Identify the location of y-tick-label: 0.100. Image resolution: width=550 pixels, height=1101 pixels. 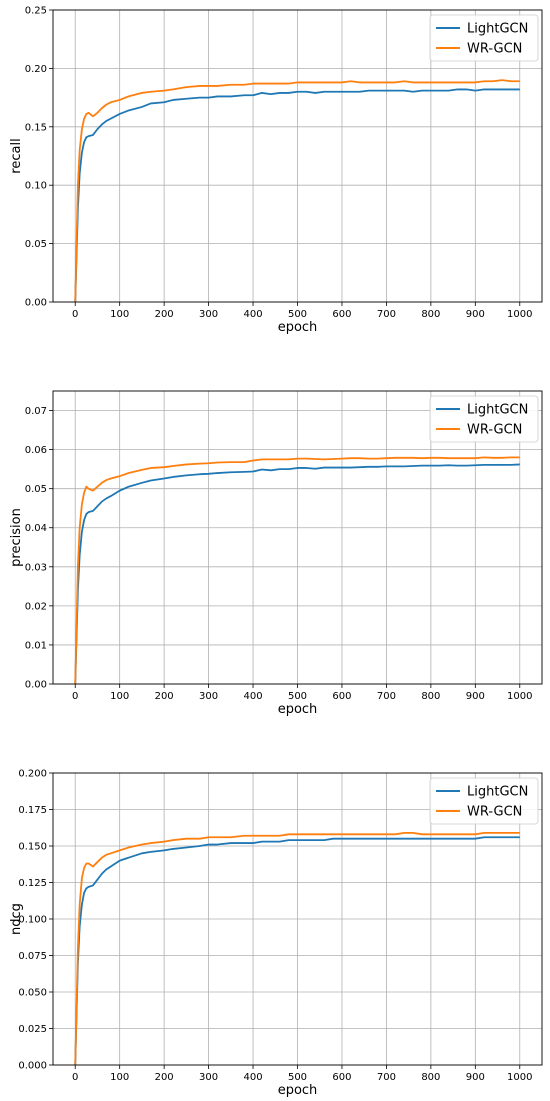
(32, 920).